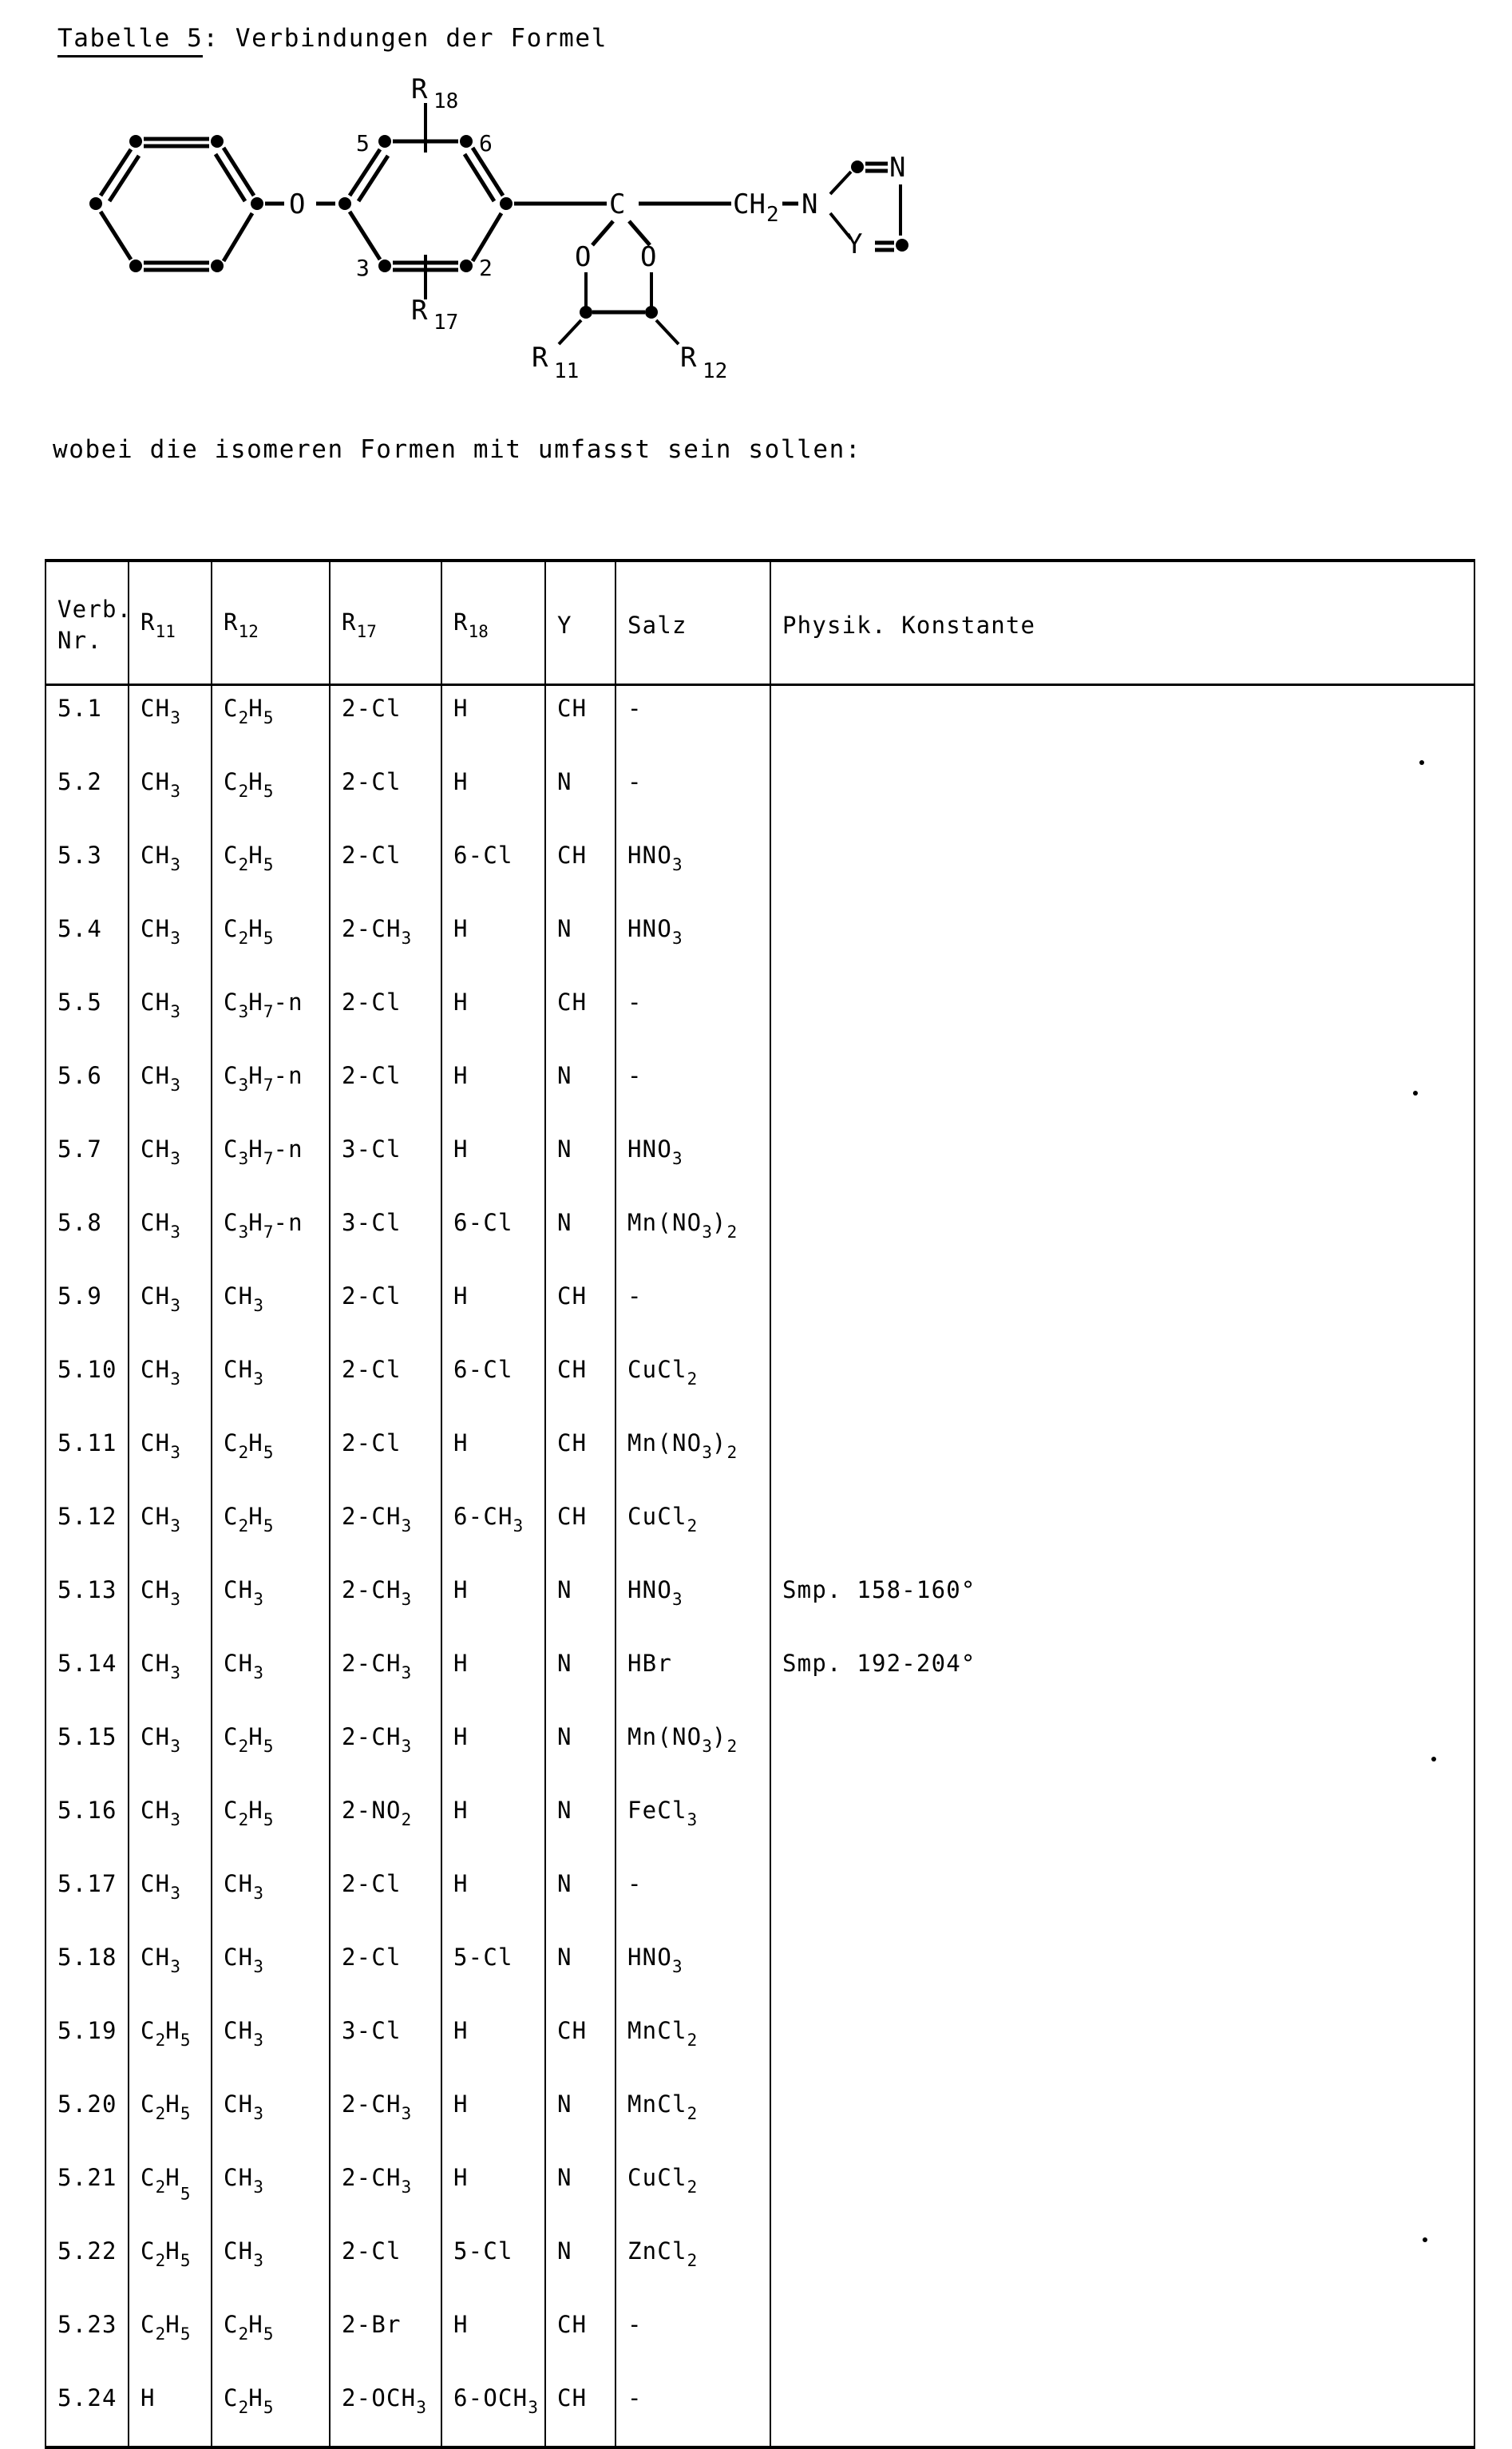  What do you see at coordinates (271, 622) in the screenshot?
I see `column-header-r12: R12` at bounding box center [271, 622].